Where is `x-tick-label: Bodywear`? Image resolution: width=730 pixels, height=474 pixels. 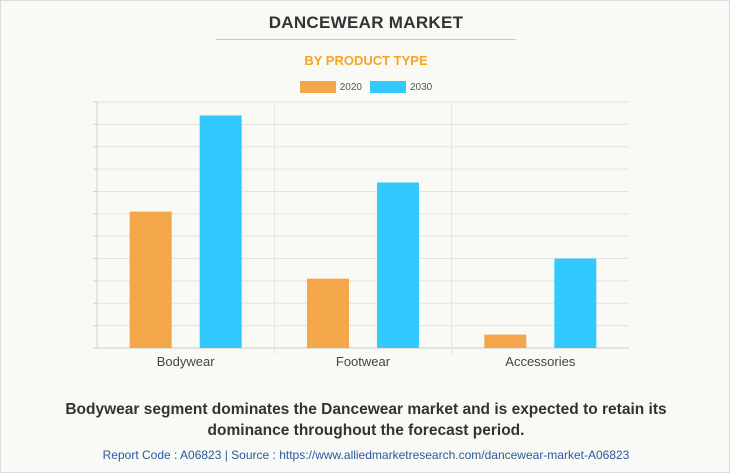
x-tick-label: Bodywear is located at coordinates (186, 361).